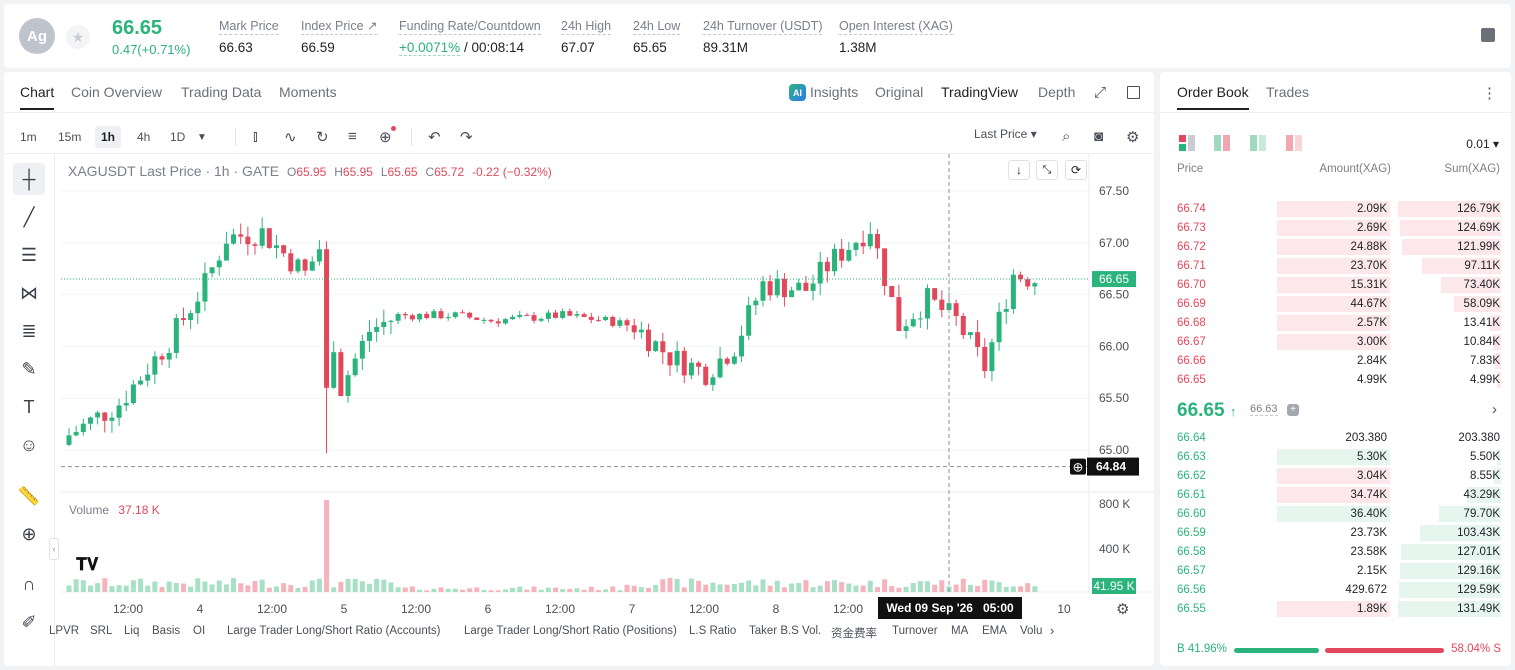 This screenshot has width=1515, height=670. Describe the element at coordinates (70, 137) in the screenshot. I see `interval-15m: 15m` at that location.